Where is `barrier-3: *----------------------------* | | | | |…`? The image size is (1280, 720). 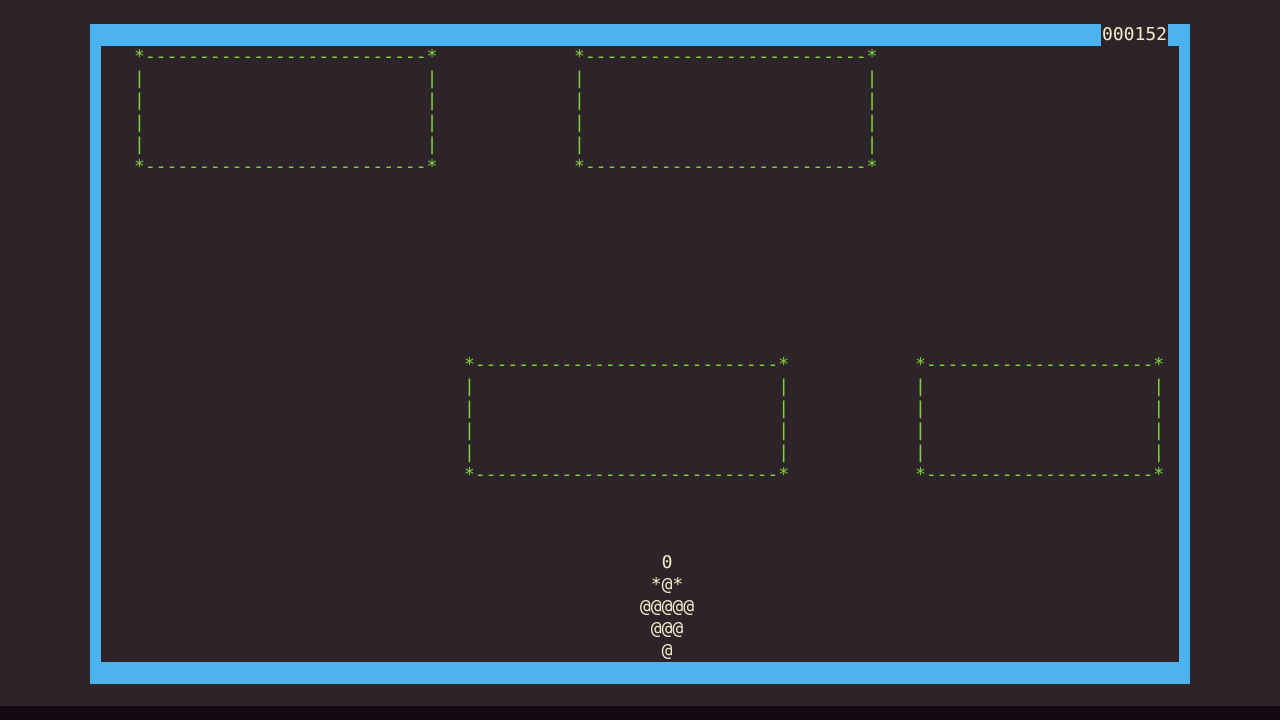 barrier-3: *----------------------------* | | | | |… is located at coordinates (627, 419).